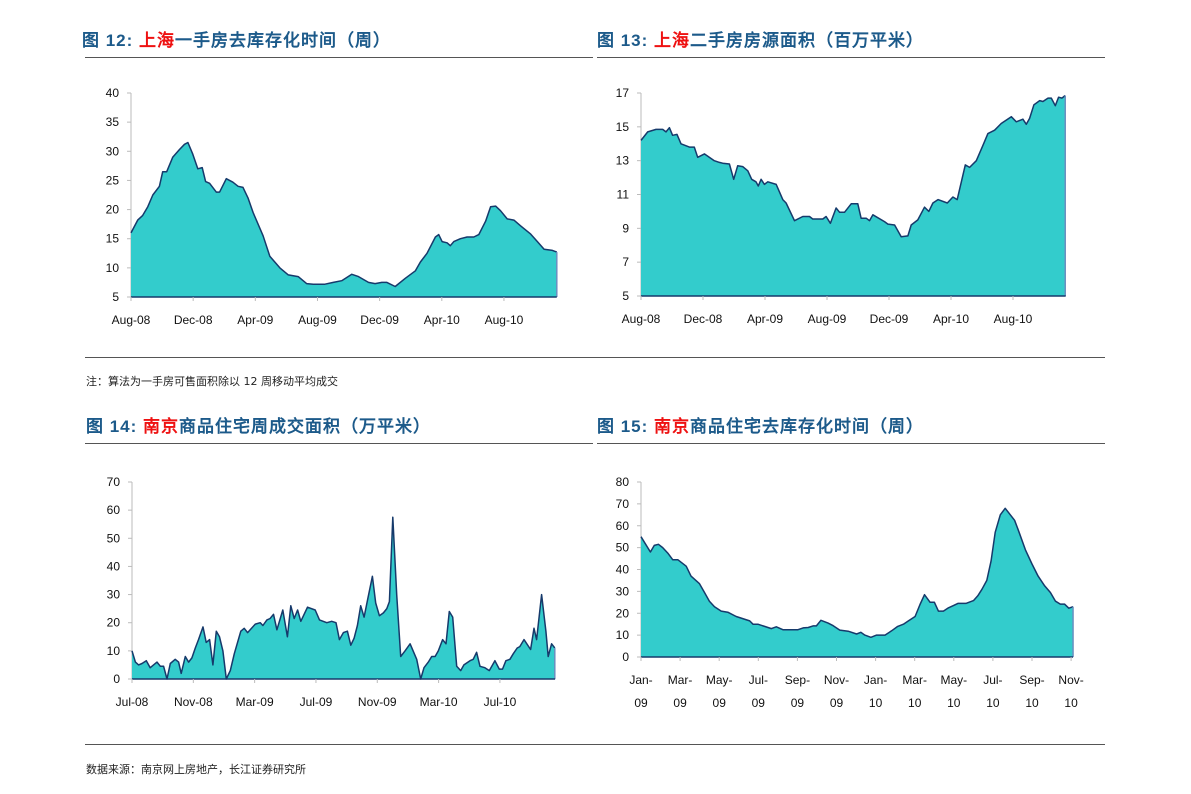 The height and width of the screenshot is (794, 1191). Describe the element at coordinates (623, 548) in the screenshot. I see `chart-15-y-tick-label: 50` at that location.